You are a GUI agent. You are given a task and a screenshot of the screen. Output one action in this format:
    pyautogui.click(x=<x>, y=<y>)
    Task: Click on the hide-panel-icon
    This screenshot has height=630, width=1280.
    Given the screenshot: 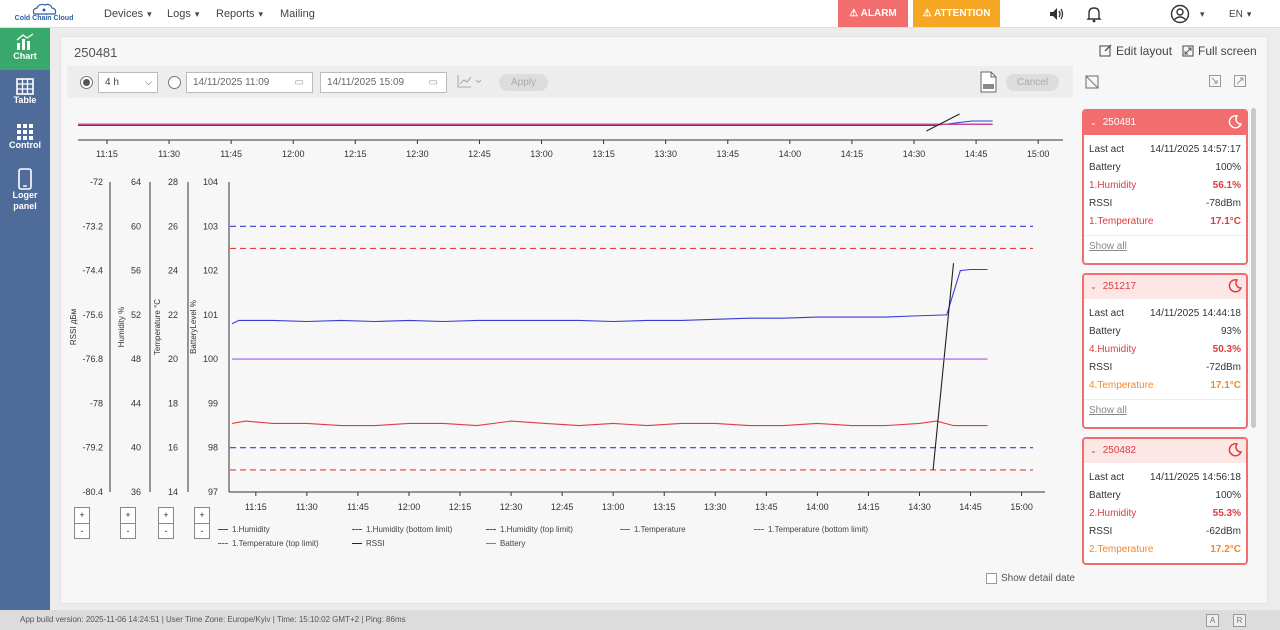 What is the action you would take?
    pyautogui.click(x=1092, y=82)
    